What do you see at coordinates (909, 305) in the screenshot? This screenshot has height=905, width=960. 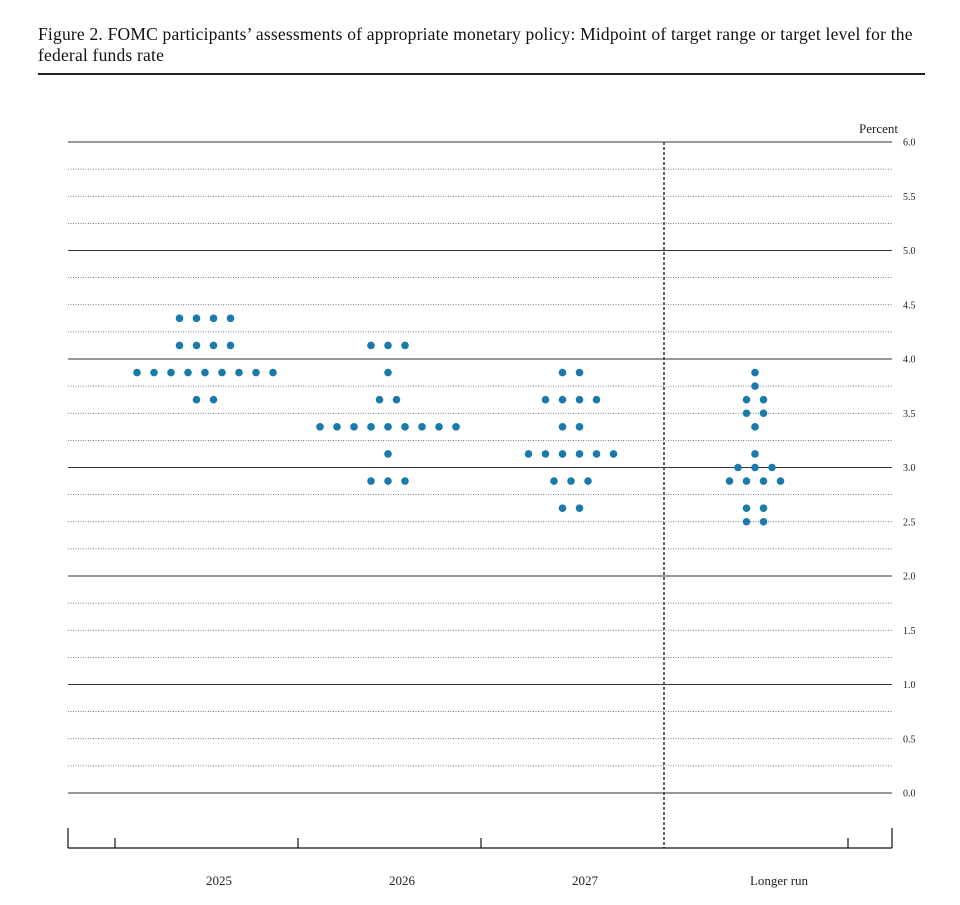 I see `y-tick-label: 4.5` at bounding box center [909, 305].